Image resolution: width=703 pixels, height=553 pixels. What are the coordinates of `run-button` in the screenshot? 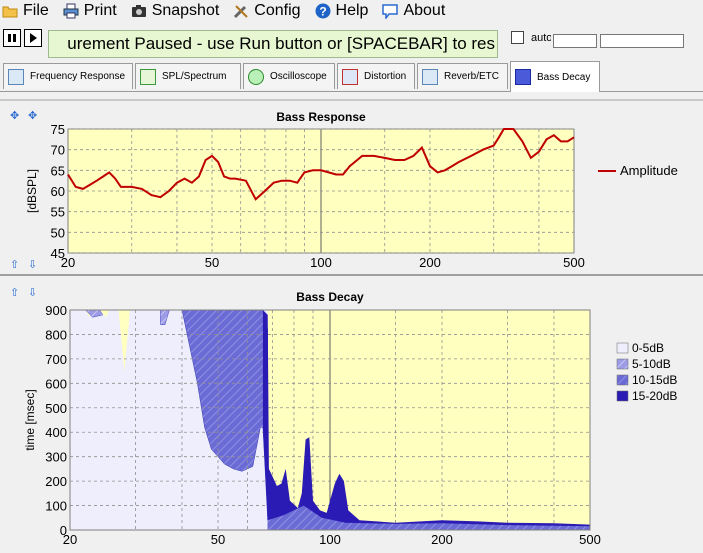 It's located at (33, 38).